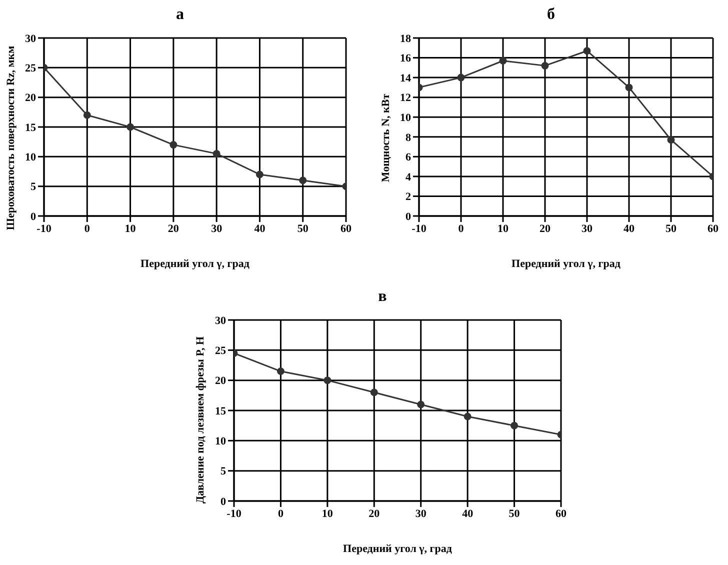 The height and width of the screenshot is (565, 728). I want to click on chart-title: б, so click(551, 15).